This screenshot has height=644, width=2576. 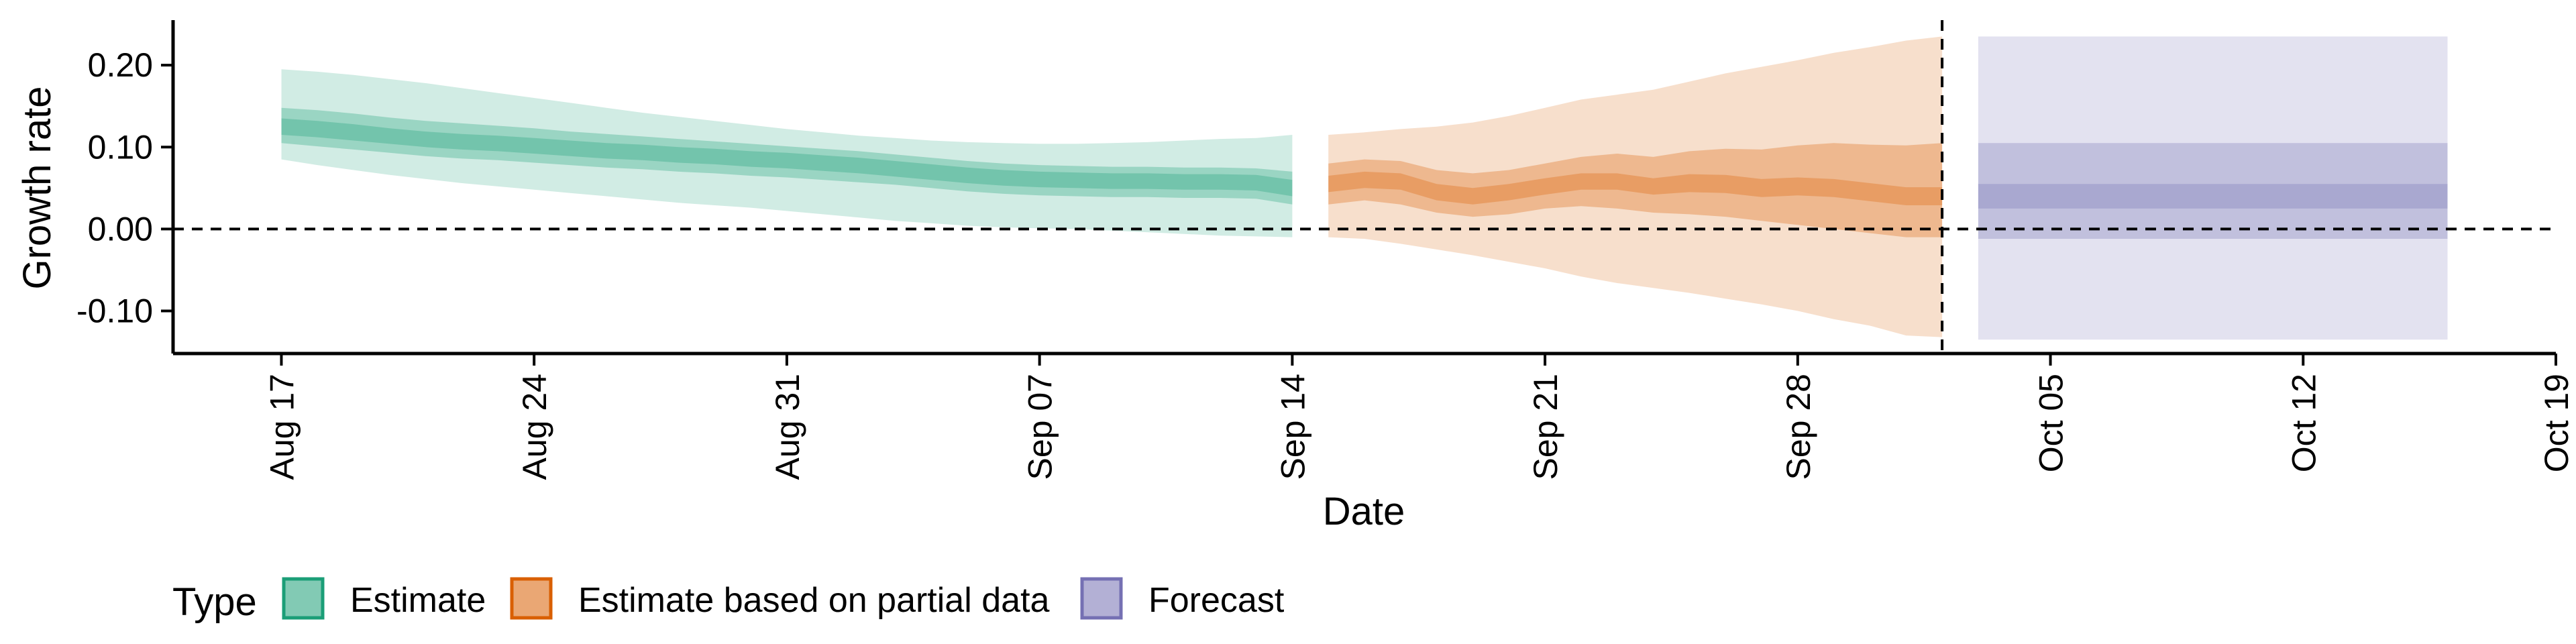 What do you see at coordinates (124, 188) in the screenshot?
I see `y-ticks: 0.20 0.10 0.00 -0.10` at bounding box center [124, 188].